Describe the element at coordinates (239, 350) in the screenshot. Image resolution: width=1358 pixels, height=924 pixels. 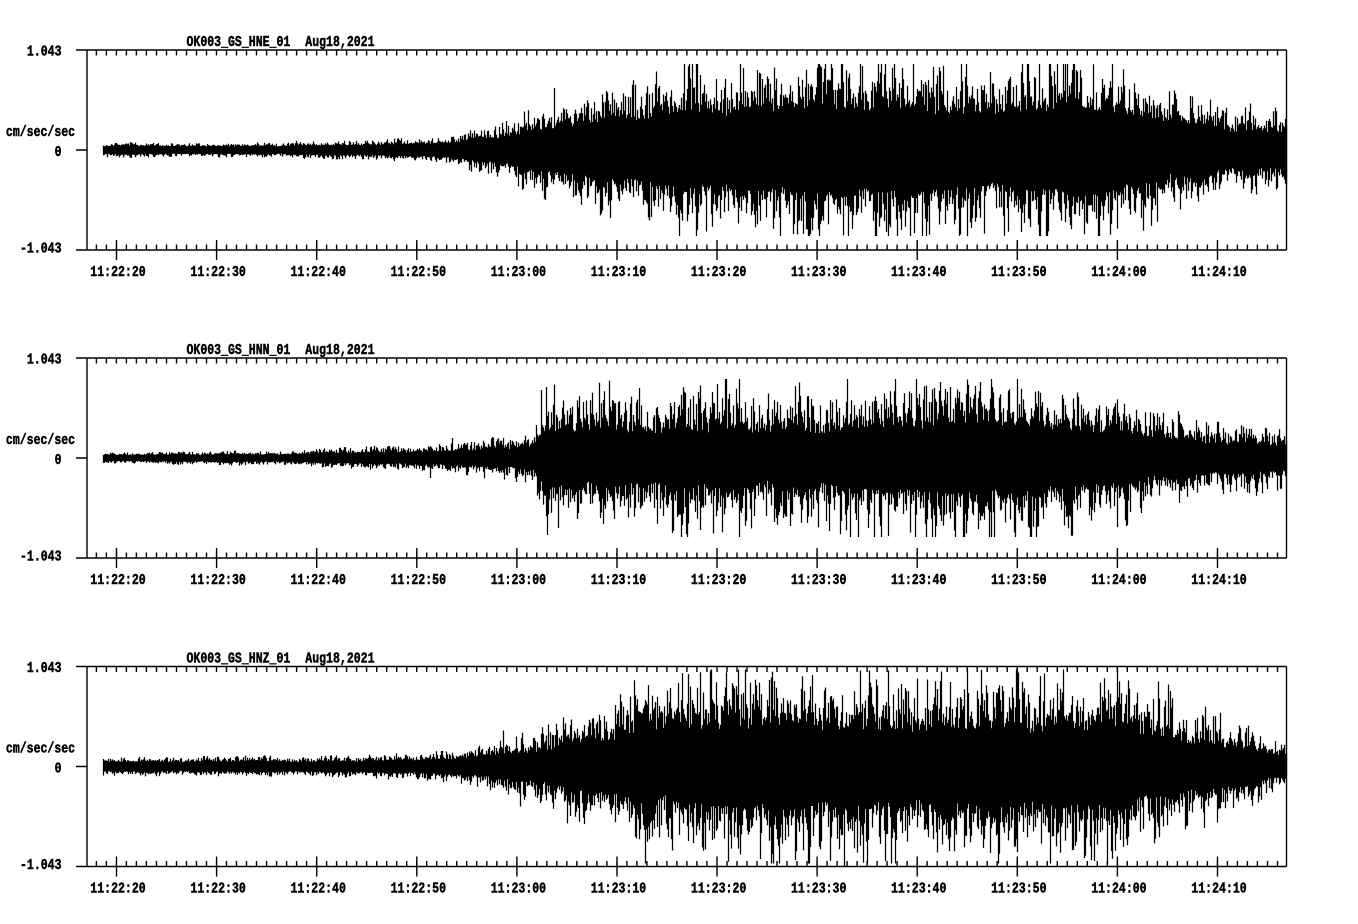
I see `svg-text: OK003_GS_HNN_01` at that location.